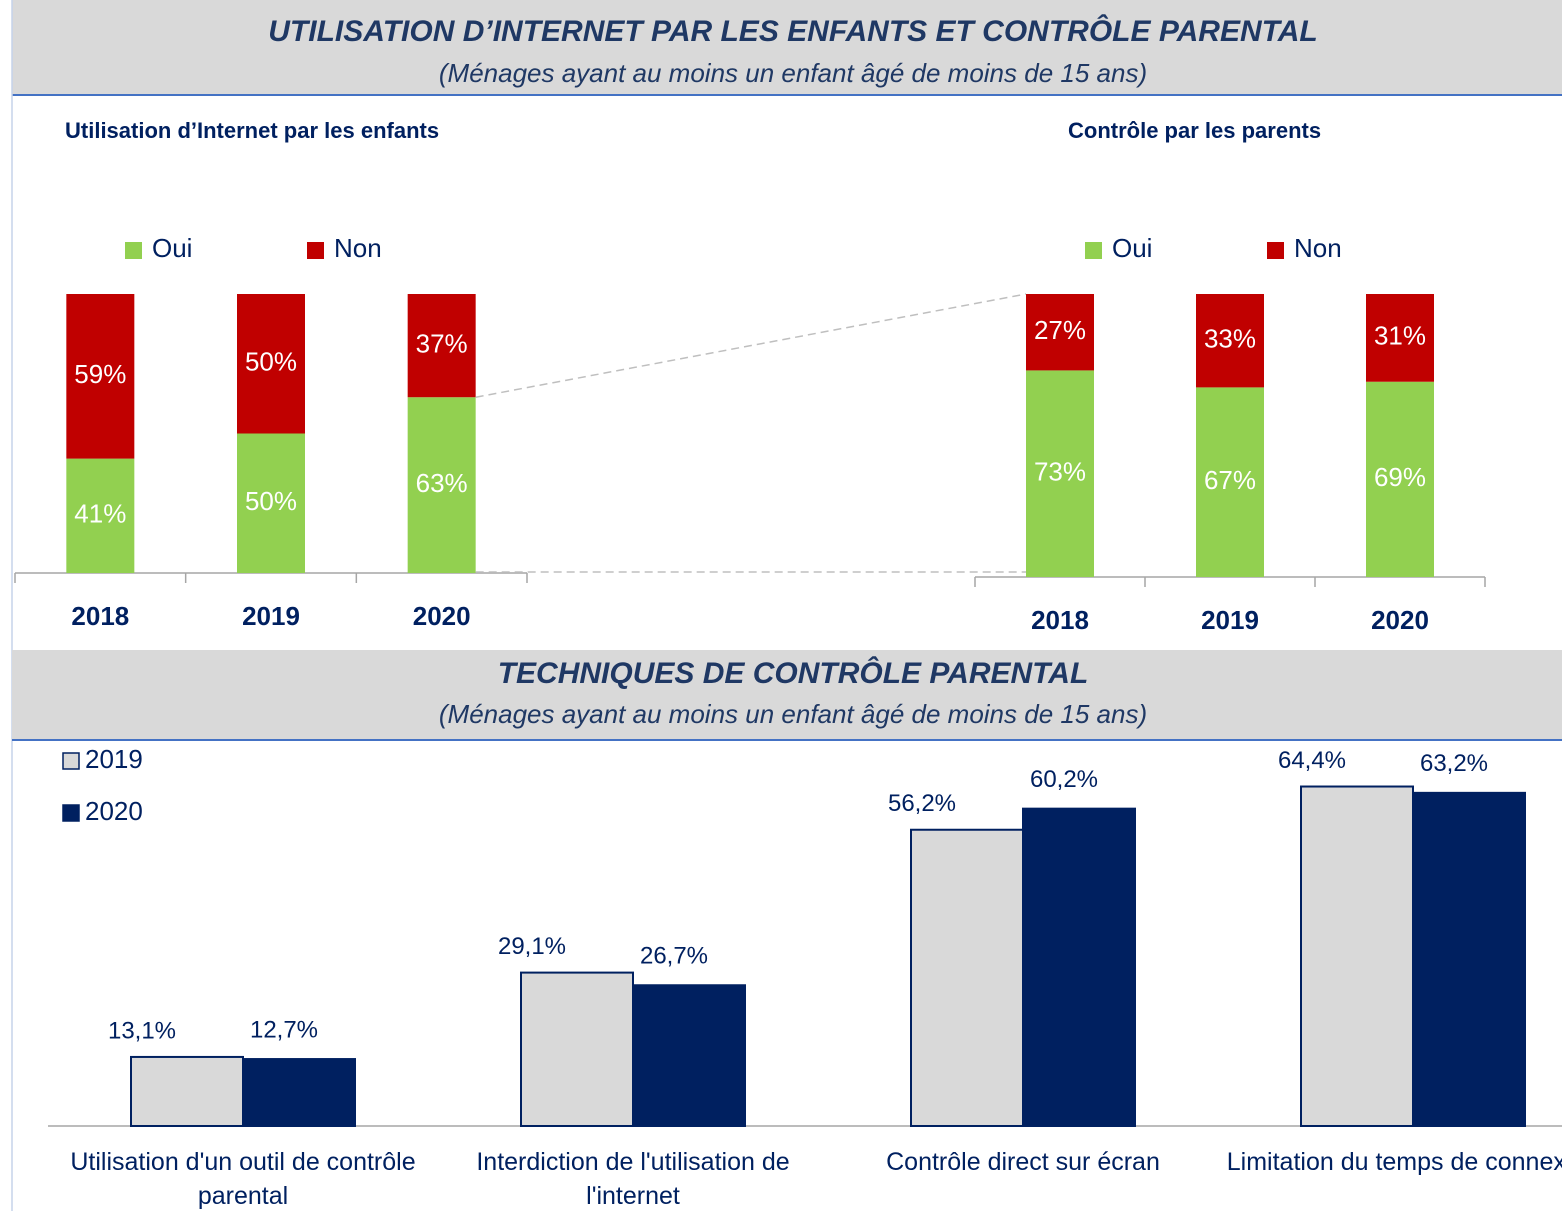 This screenshot has width=1562, height=1211. What do you see at coordinates (922, 803) in the screenshot?
I see `data-label: 56,2%` at bounding box center [922, 803].